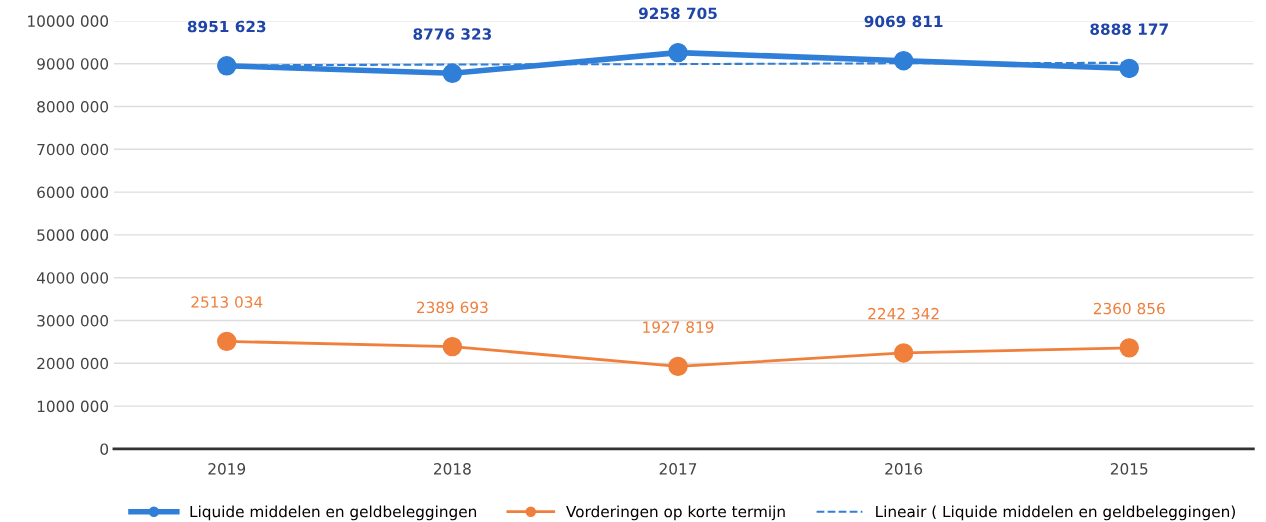 This screenshot has width=1266, height=522. What do you see at coordinates (73, 149) in the screenshot?
I see `y-tick-label: 7000 000` at bounding box center [73, 149].